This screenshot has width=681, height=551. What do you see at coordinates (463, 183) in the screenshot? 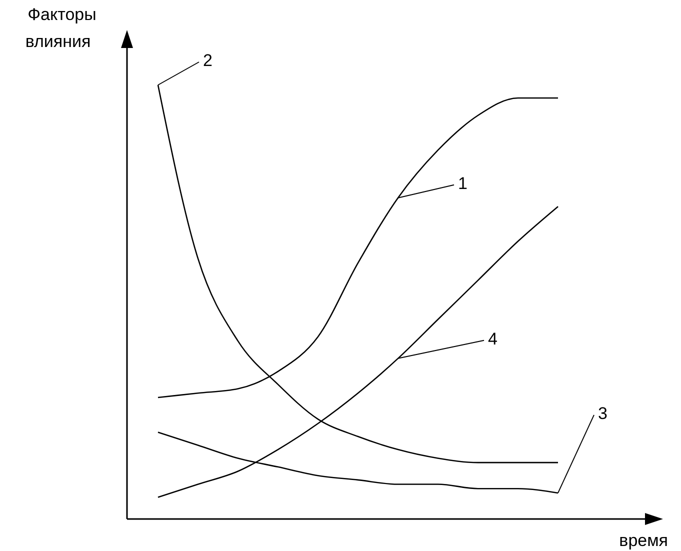
I see `legend-label: 1` at bounding box center [463, 183].